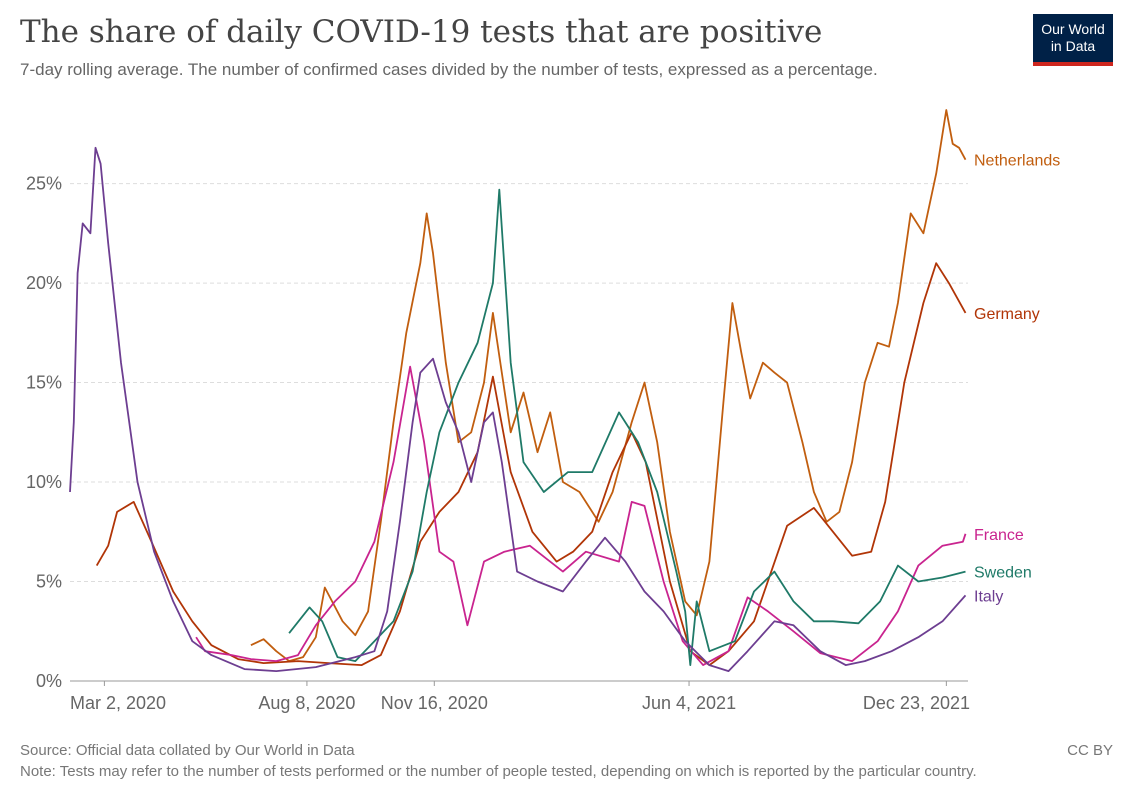 This screenshot has height=800, width=1133. What do you see at coordinates (434, 703) in the screenshot?
I see `x-tick-label: Nov 16, 2020` at bounding box center [434, 703].